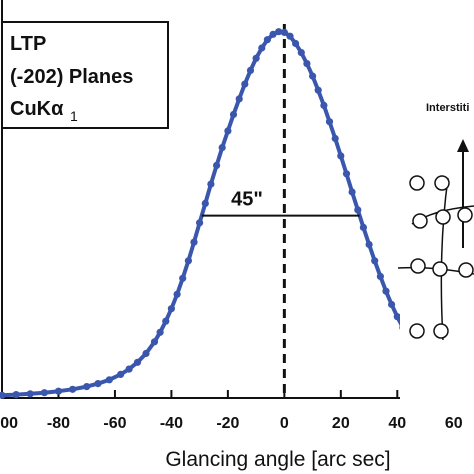  I want to click on inset-backdrop, so click(437, 245).